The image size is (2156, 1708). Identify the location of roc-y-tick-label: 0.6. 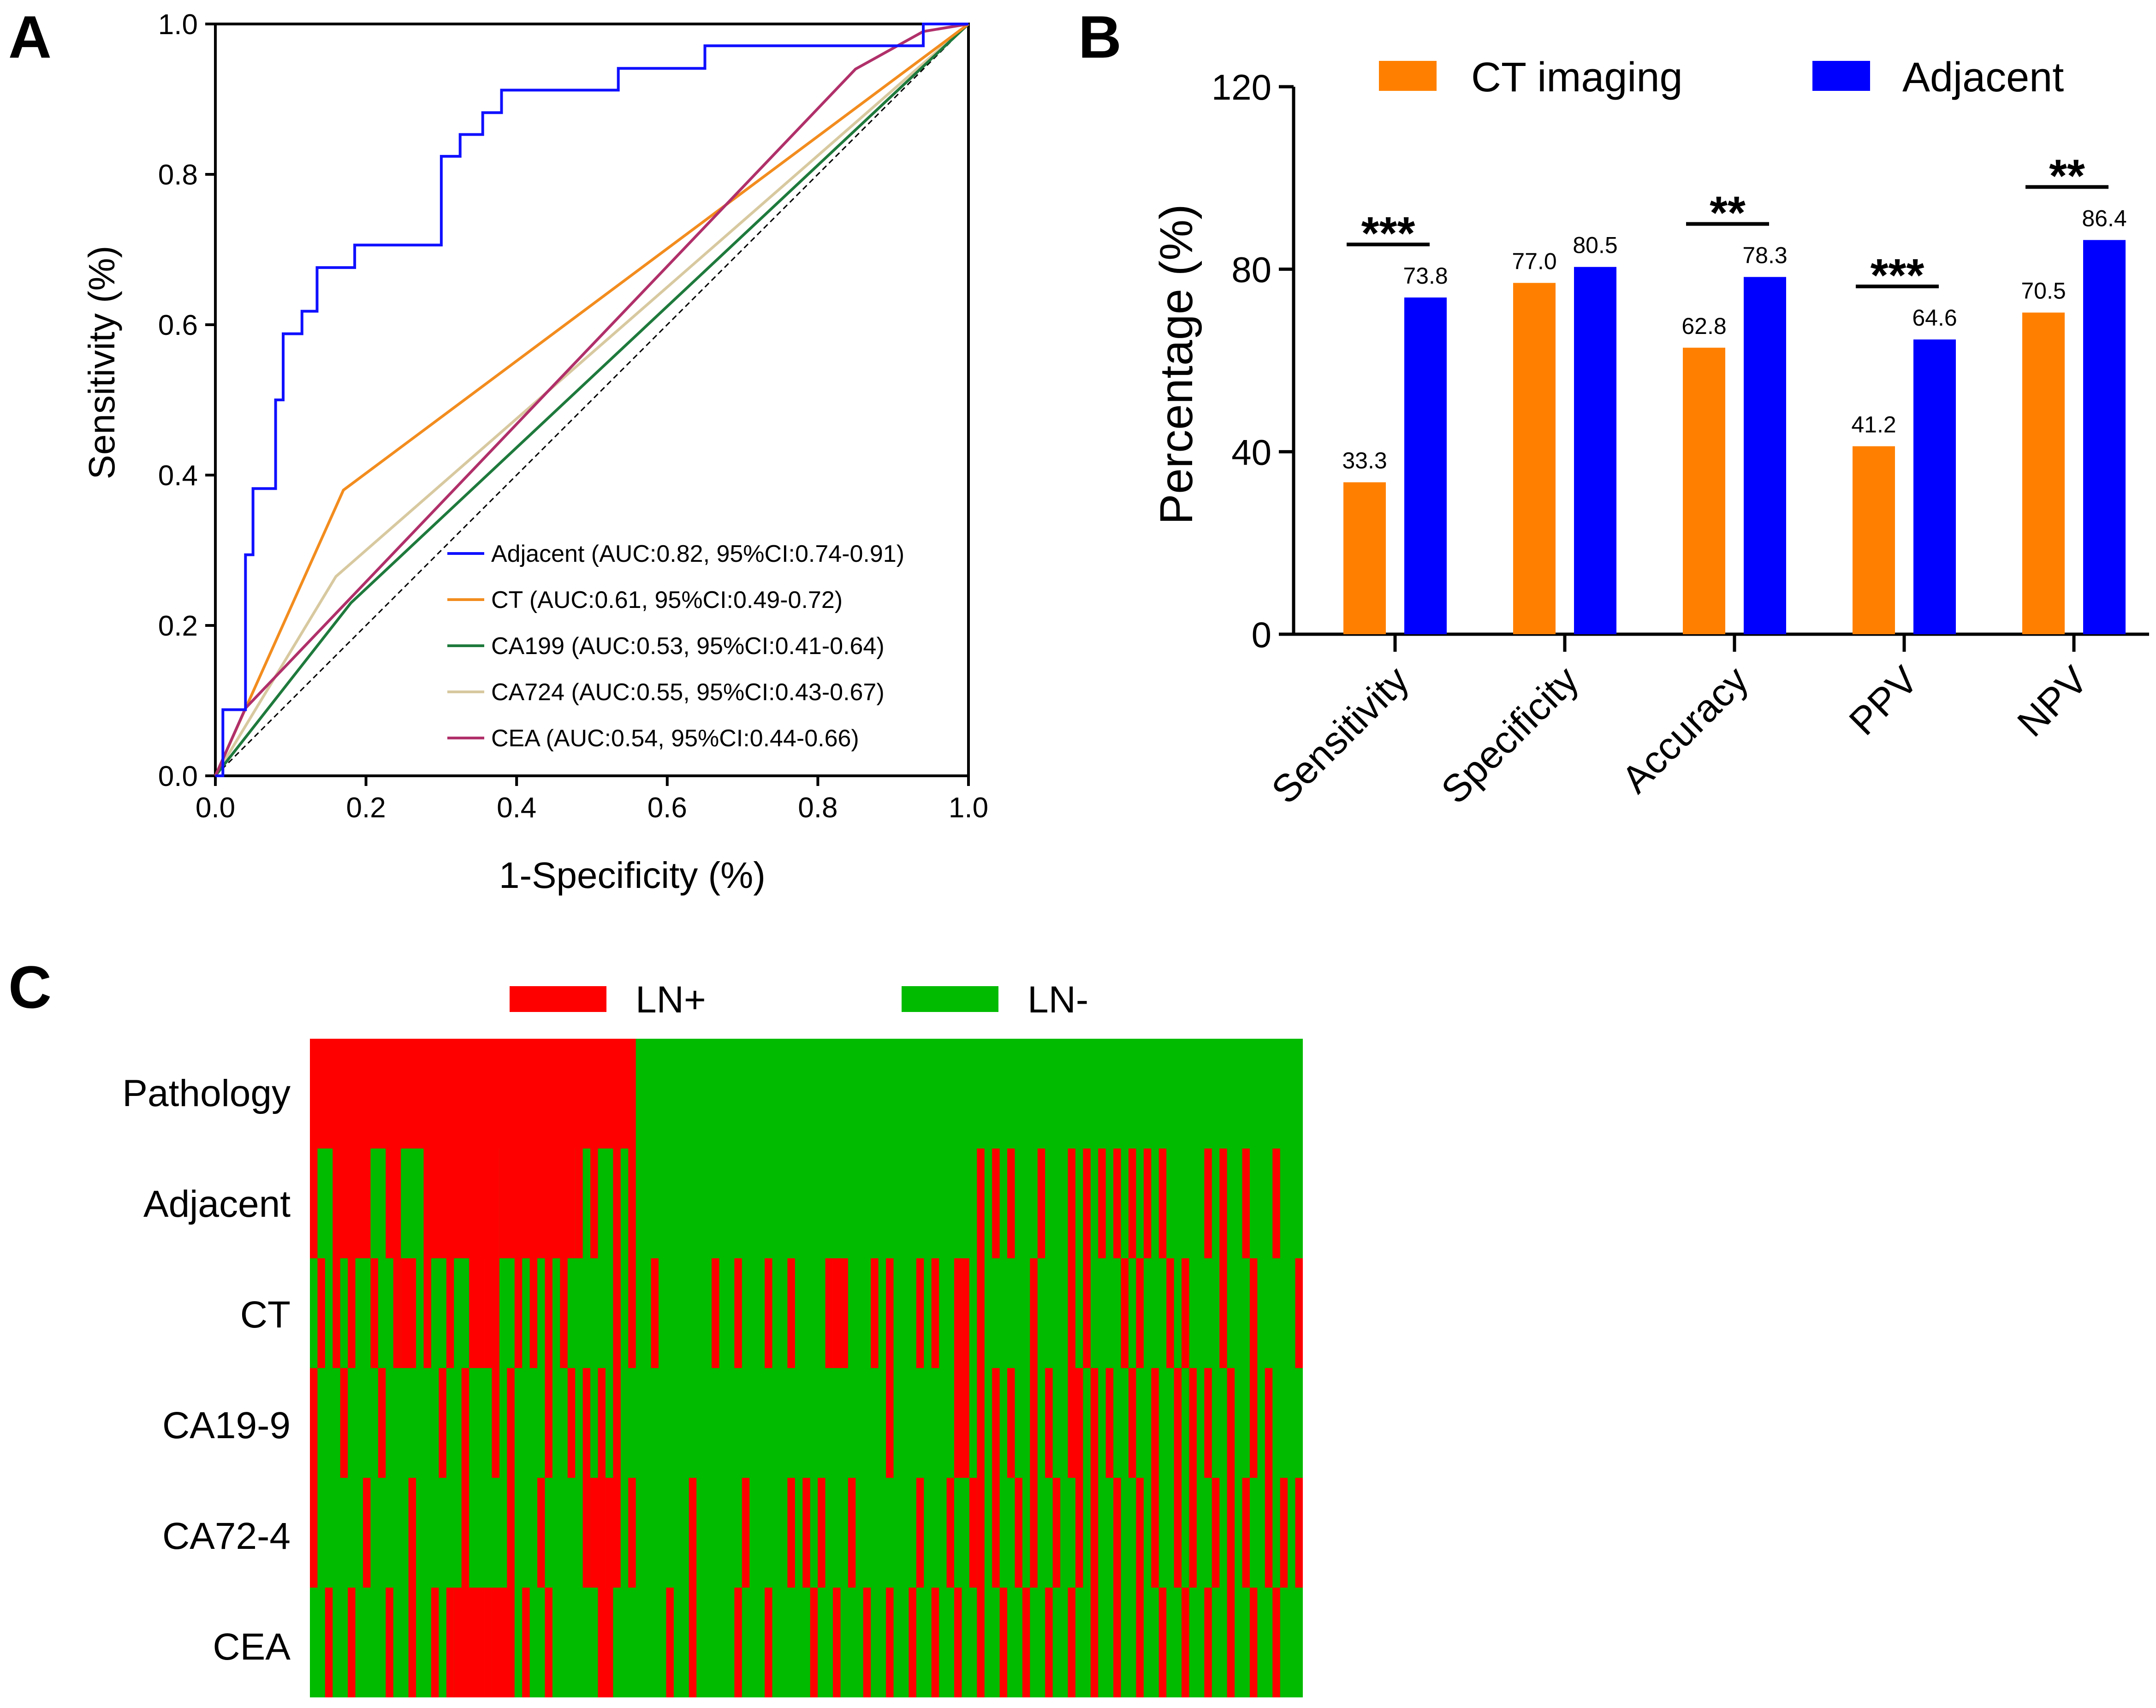
(178, 325).